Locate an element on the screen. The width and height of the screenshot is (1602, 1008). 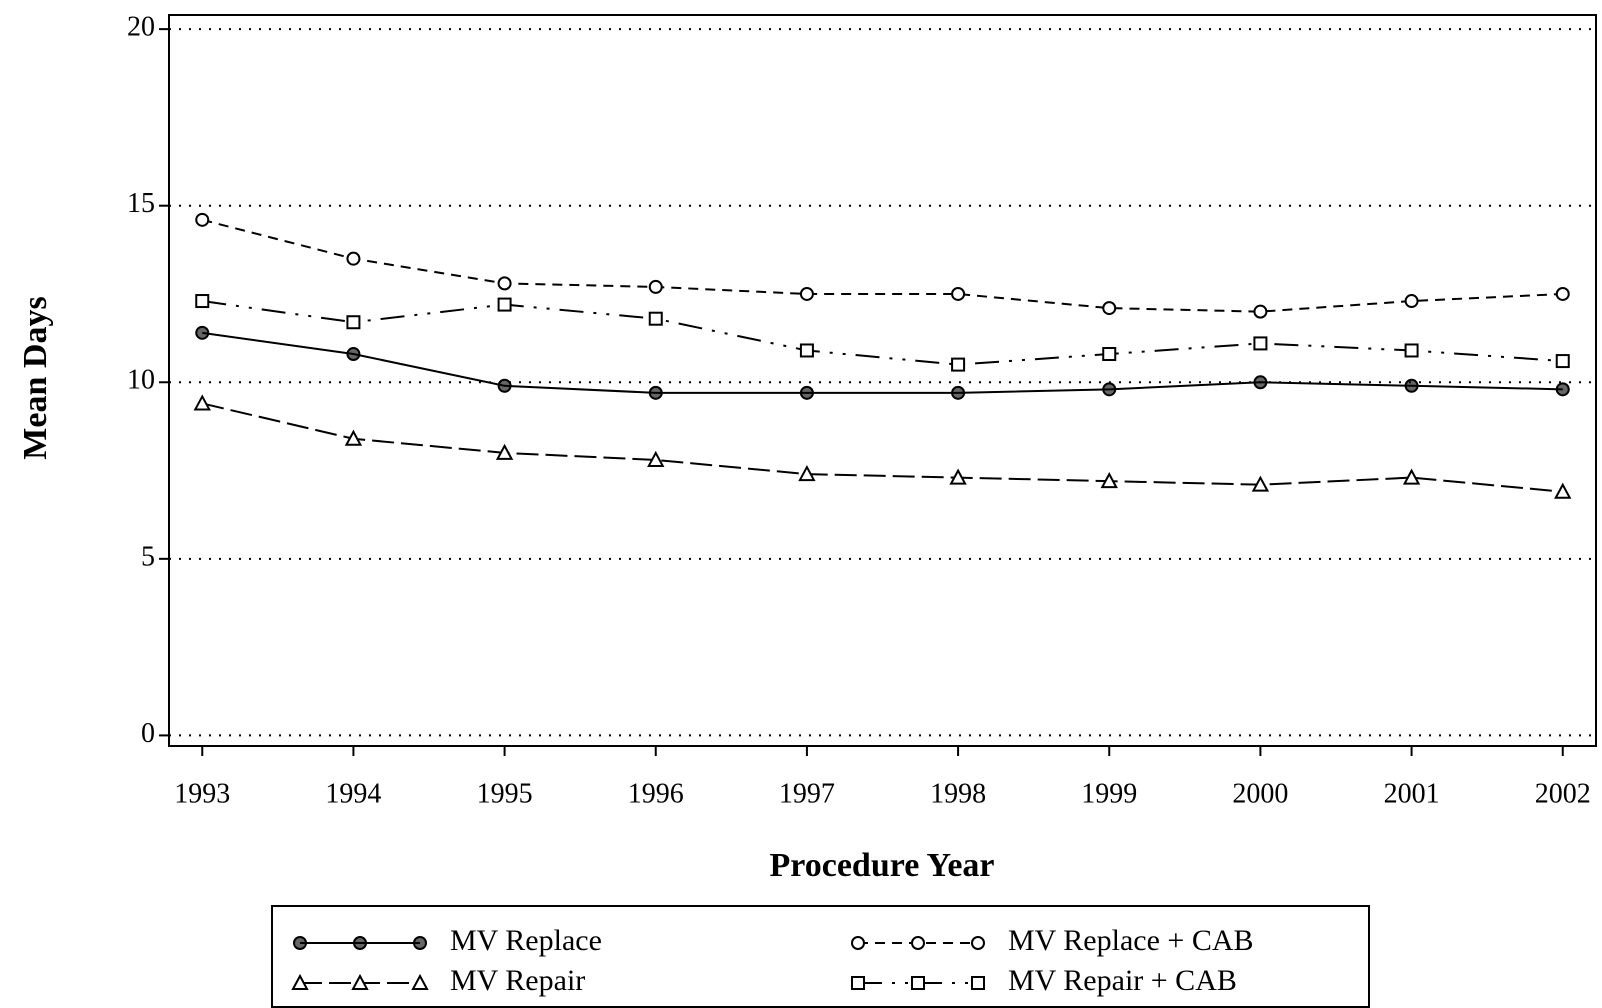
y-tick-label: 5 is located at coordinates (148, 556).